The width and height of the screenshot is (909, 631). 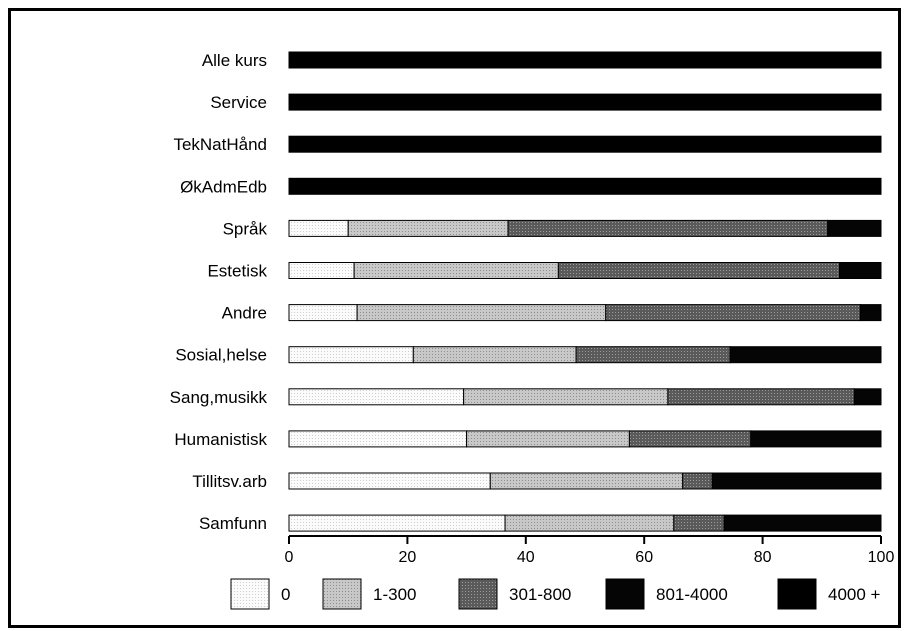 I want to click on legend-label: 4000 +, so click(x=854, y=594).